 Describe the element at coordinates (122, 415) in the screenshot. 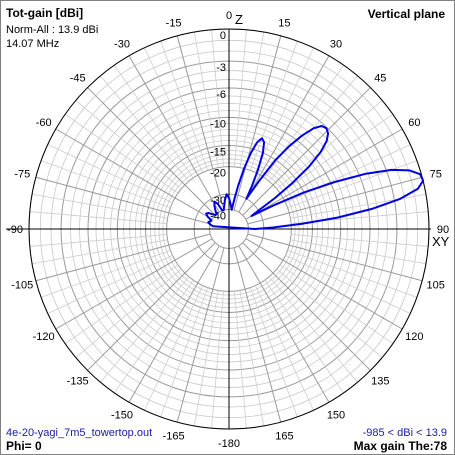

I see `angle-tick-label: -150` at that location.